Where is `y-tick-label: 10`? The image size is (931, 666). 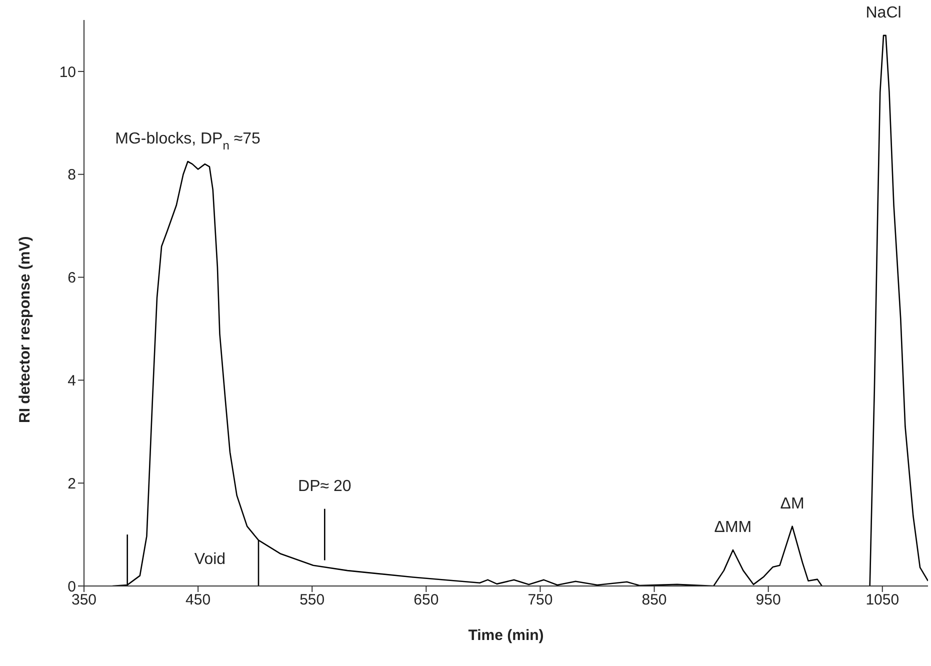 y-tick-label: 10 is located at coordinates (67, 72).